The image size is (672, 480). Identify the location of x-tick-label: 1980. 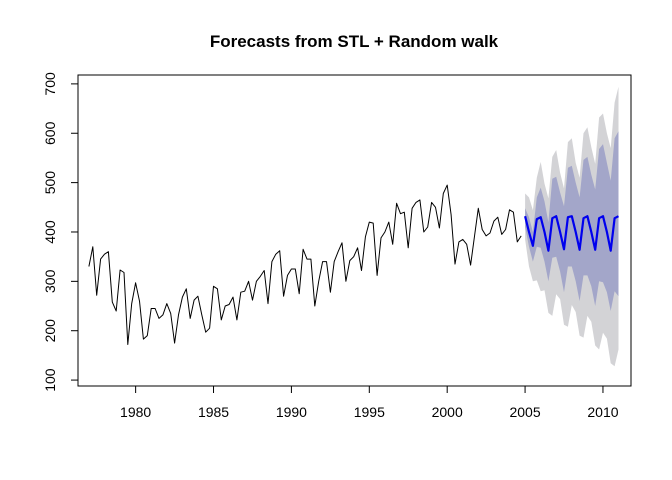
(135, 412).